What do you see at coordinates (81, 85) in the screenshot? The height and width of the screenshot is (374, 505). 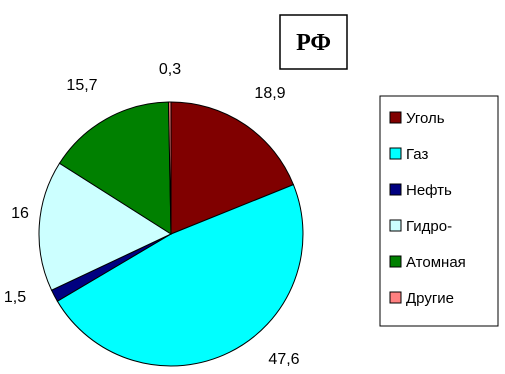 I see `data-label-5: 15,7` at bounding box center [81, 85].